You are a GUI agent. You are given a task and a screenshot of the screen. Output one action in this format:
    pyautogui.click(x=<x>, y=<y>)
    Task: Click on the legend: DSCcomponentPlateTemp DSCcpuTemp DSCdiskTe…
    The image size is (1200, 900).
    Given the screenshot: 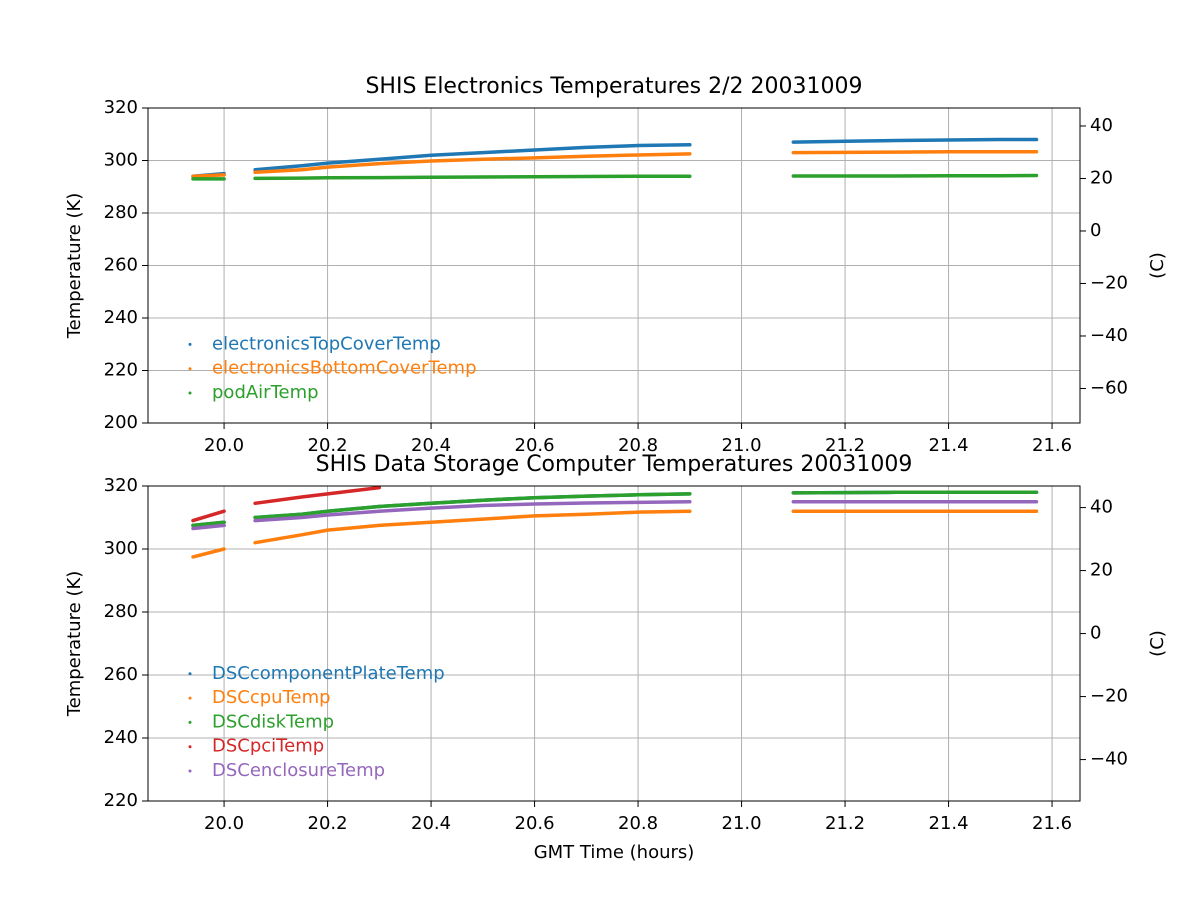 What is the action you would take?
    pyautogui.click(x=316, y=722)
    